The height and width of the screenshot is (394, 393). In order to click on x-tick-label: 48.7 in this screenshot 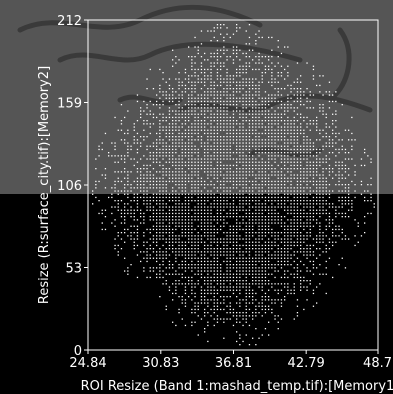, I will do `click(377, 363)`.